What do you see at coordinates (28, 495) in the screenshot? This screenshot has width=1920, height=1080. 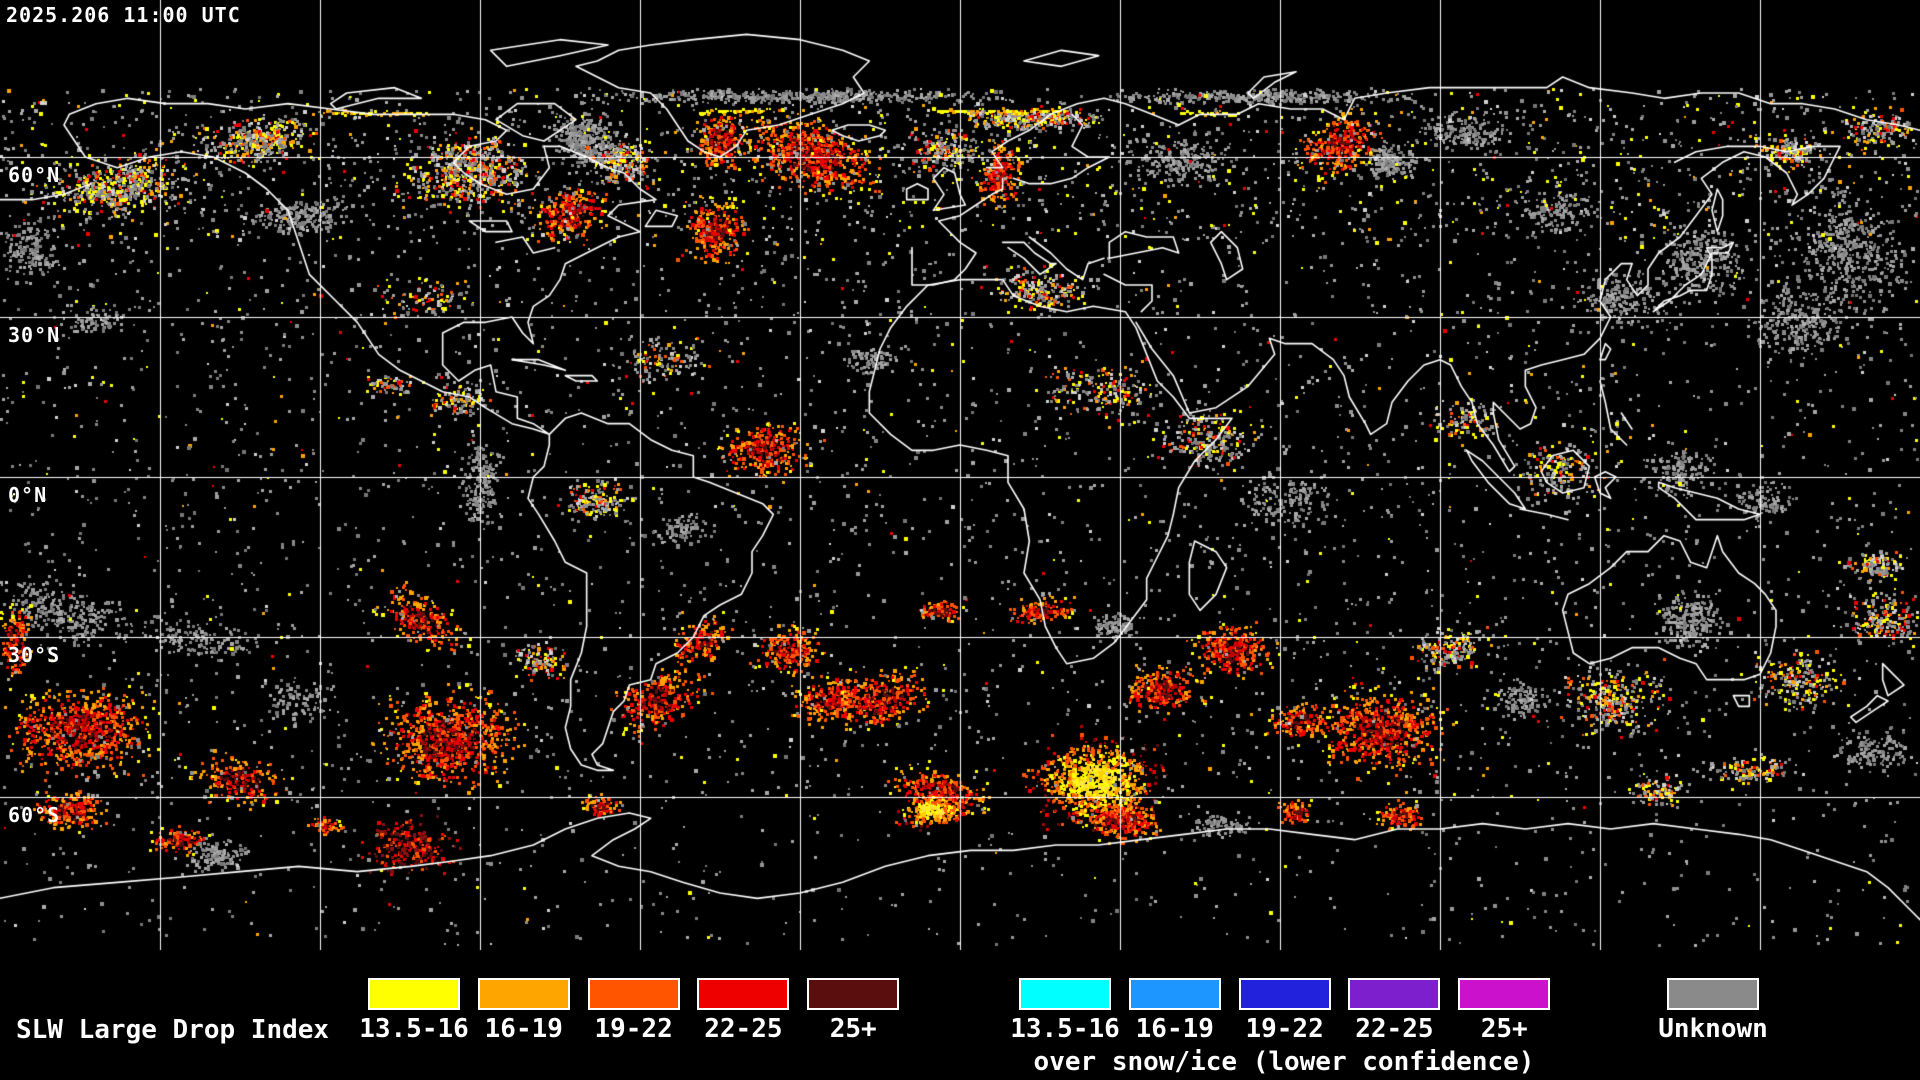 I see `latitude-label: 0°N` at bounding box center [28, 495].